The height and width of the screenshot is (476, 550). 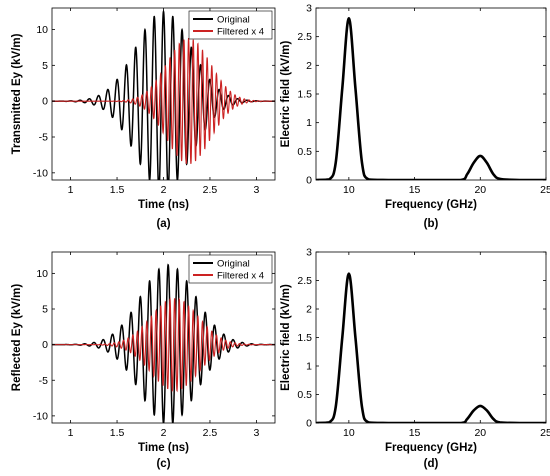 What do you see at coordinates (431, 224) in the screenshot?
I see `panel-label: (b)` at bounding box center [431, 224].